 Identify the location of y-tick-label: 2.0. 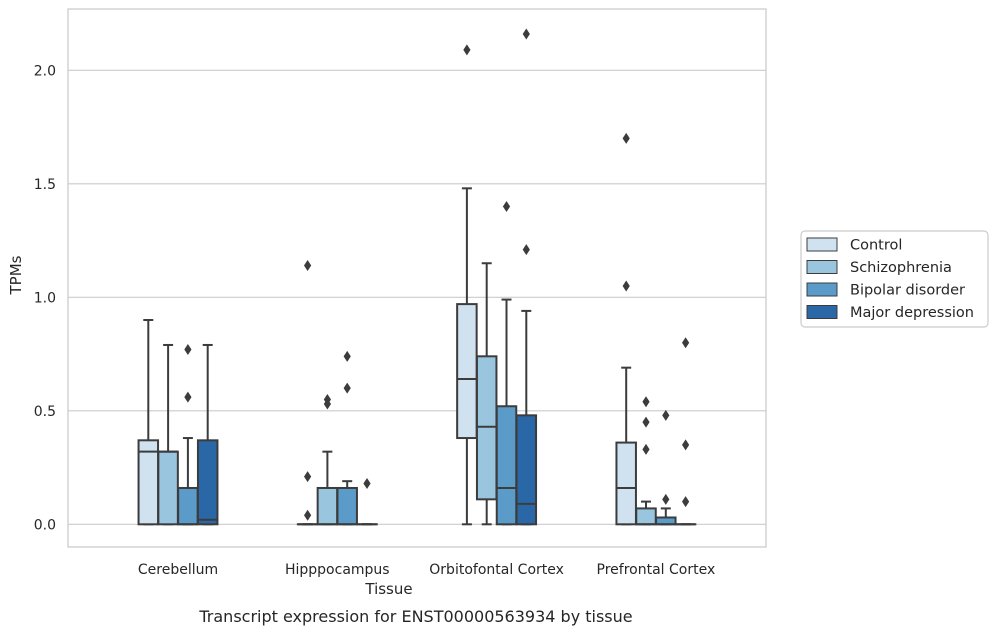
(45, 71).